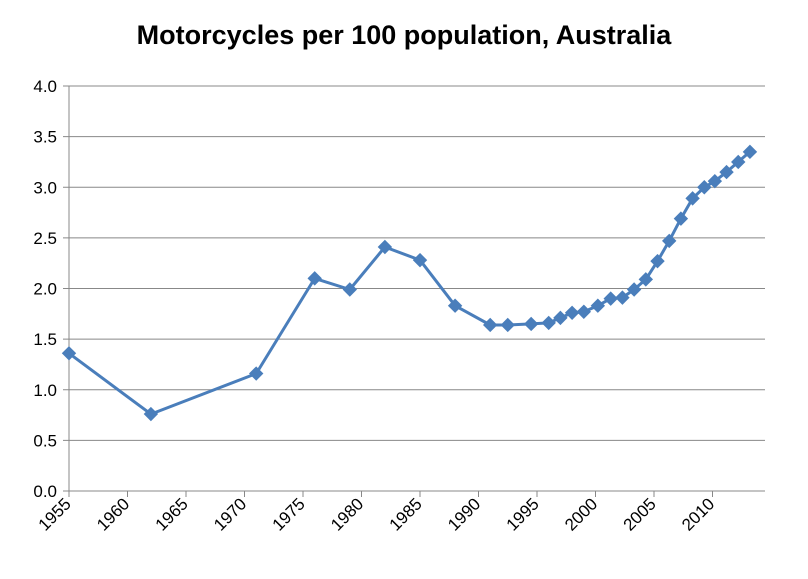 The image size is (808, 579). I want to click on x-tick-label: 1975, so click(289, 514).